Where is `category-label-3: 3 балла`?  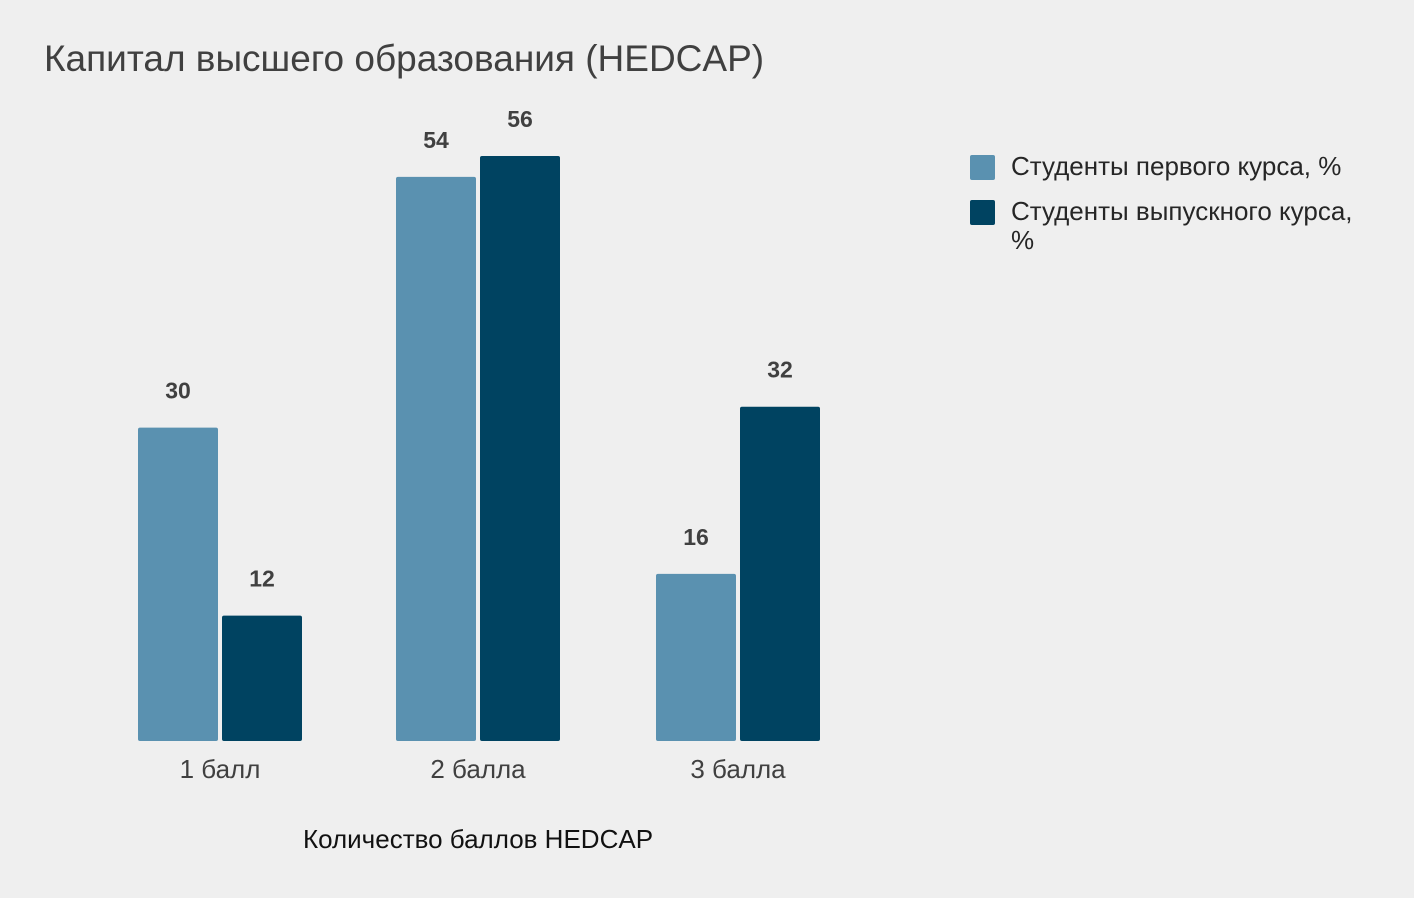 category-label-3: 3 балла is located at coordinates (738, 769).